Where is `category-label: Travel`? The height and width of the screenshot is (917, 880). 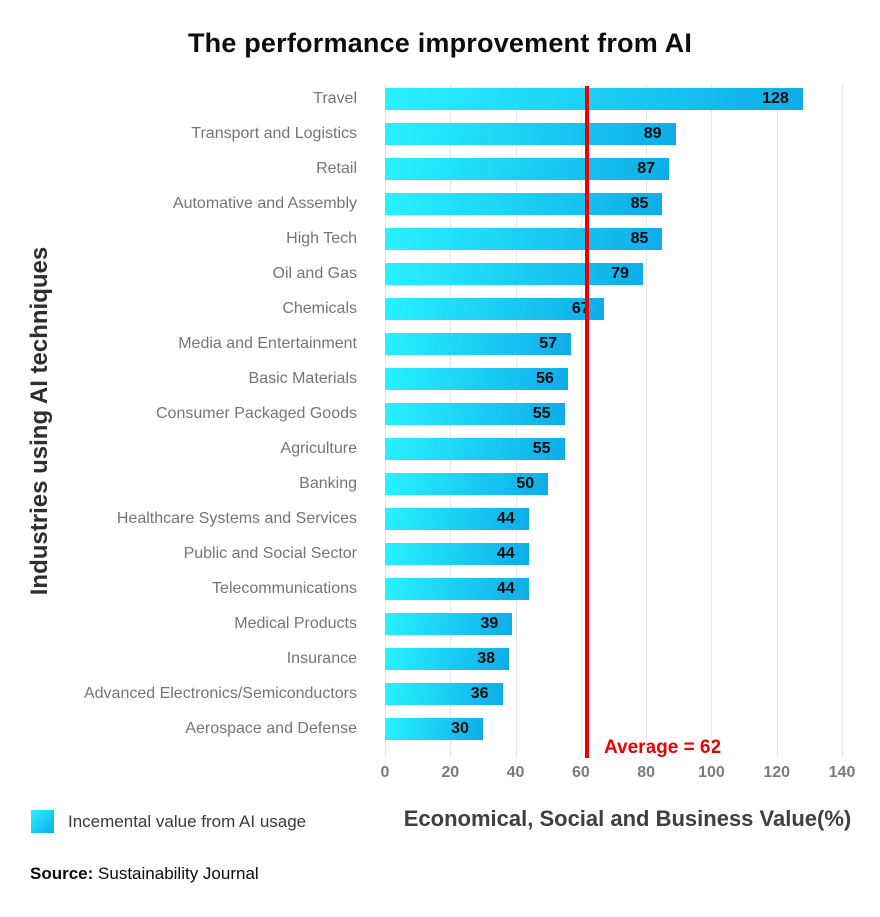 category-label: Travel is located at coordinates (335, 98).